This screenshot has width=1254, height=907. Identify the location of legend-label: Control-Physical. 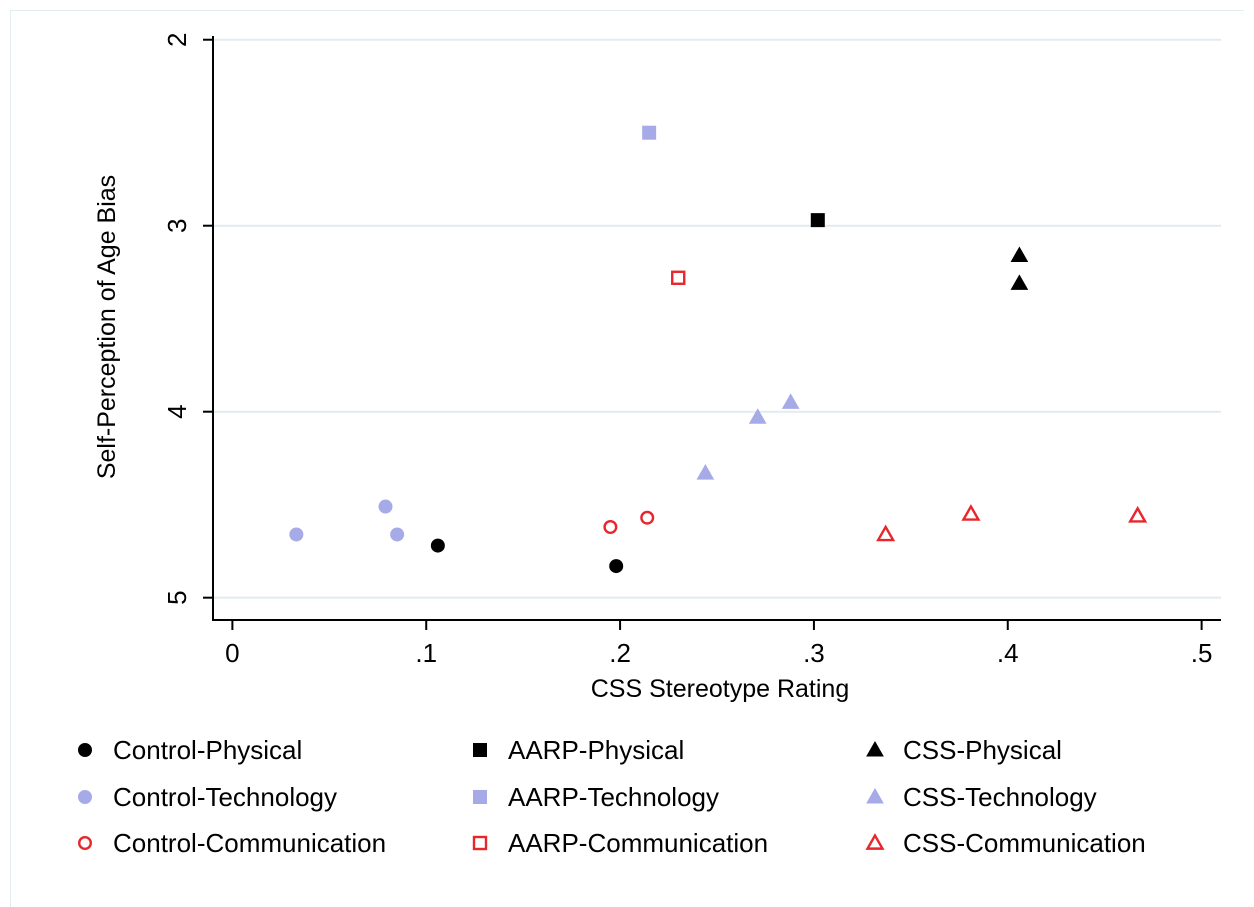
(207, 750).